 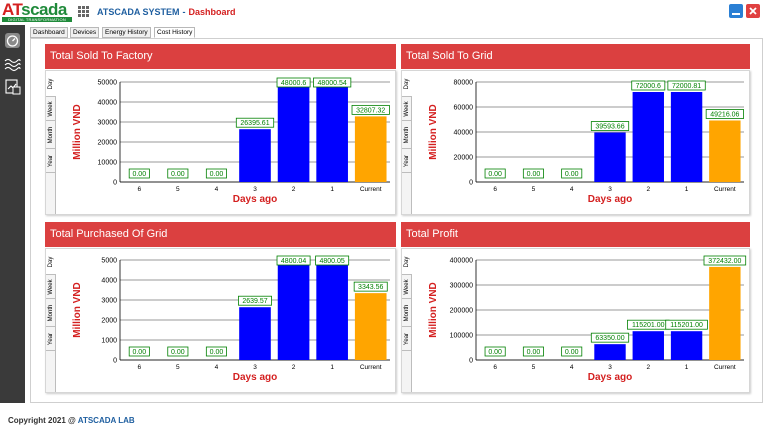 I want to click on data-label: 4800.04, so click(x=293, y=261).